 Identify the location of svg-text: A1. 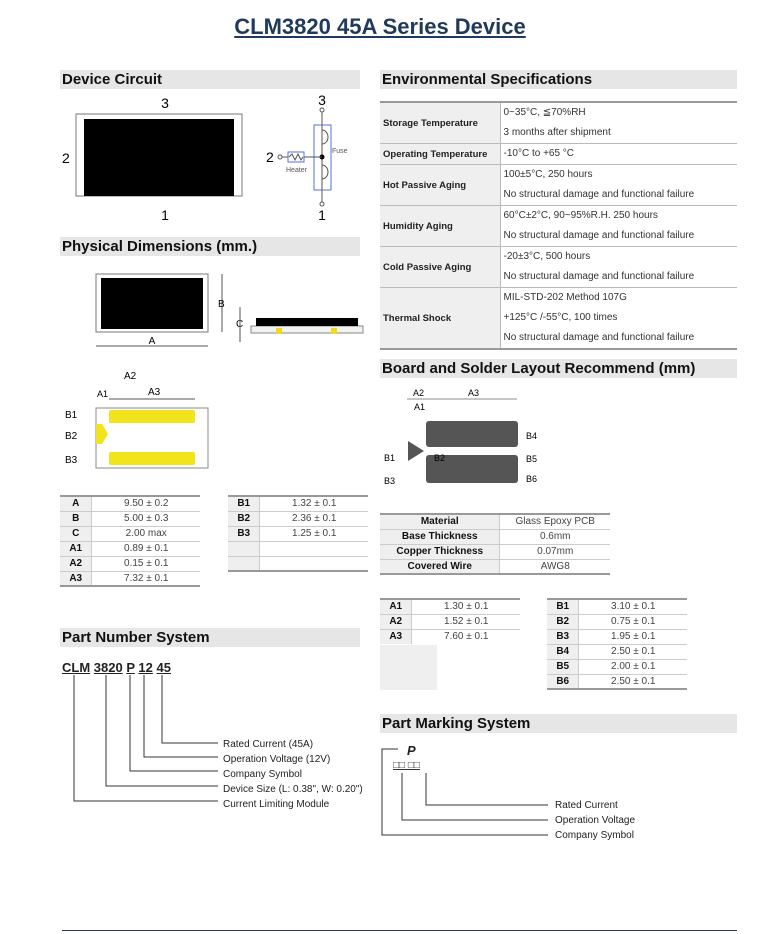
(419, 407).